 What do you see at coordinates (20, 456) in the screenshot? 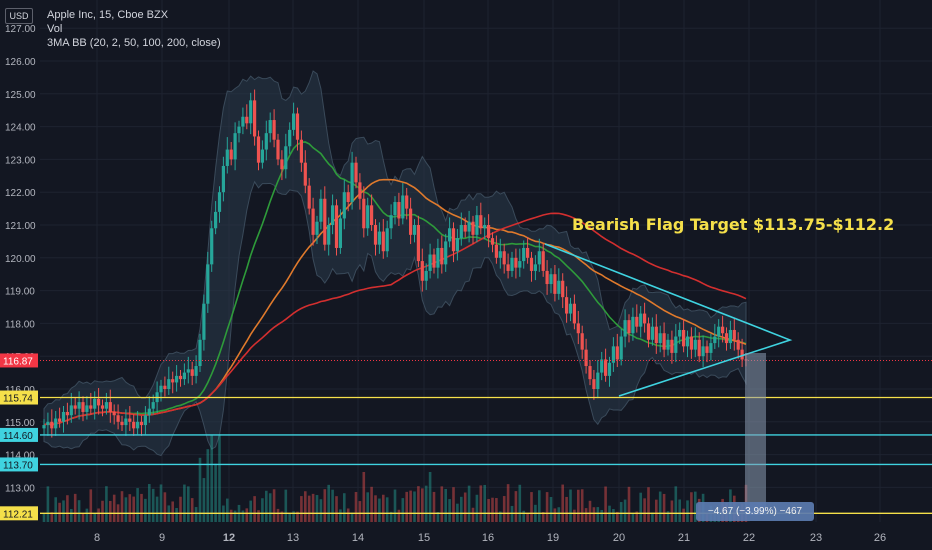
I see `y-tick-label: 114.00` at bounding box center [20, 456].